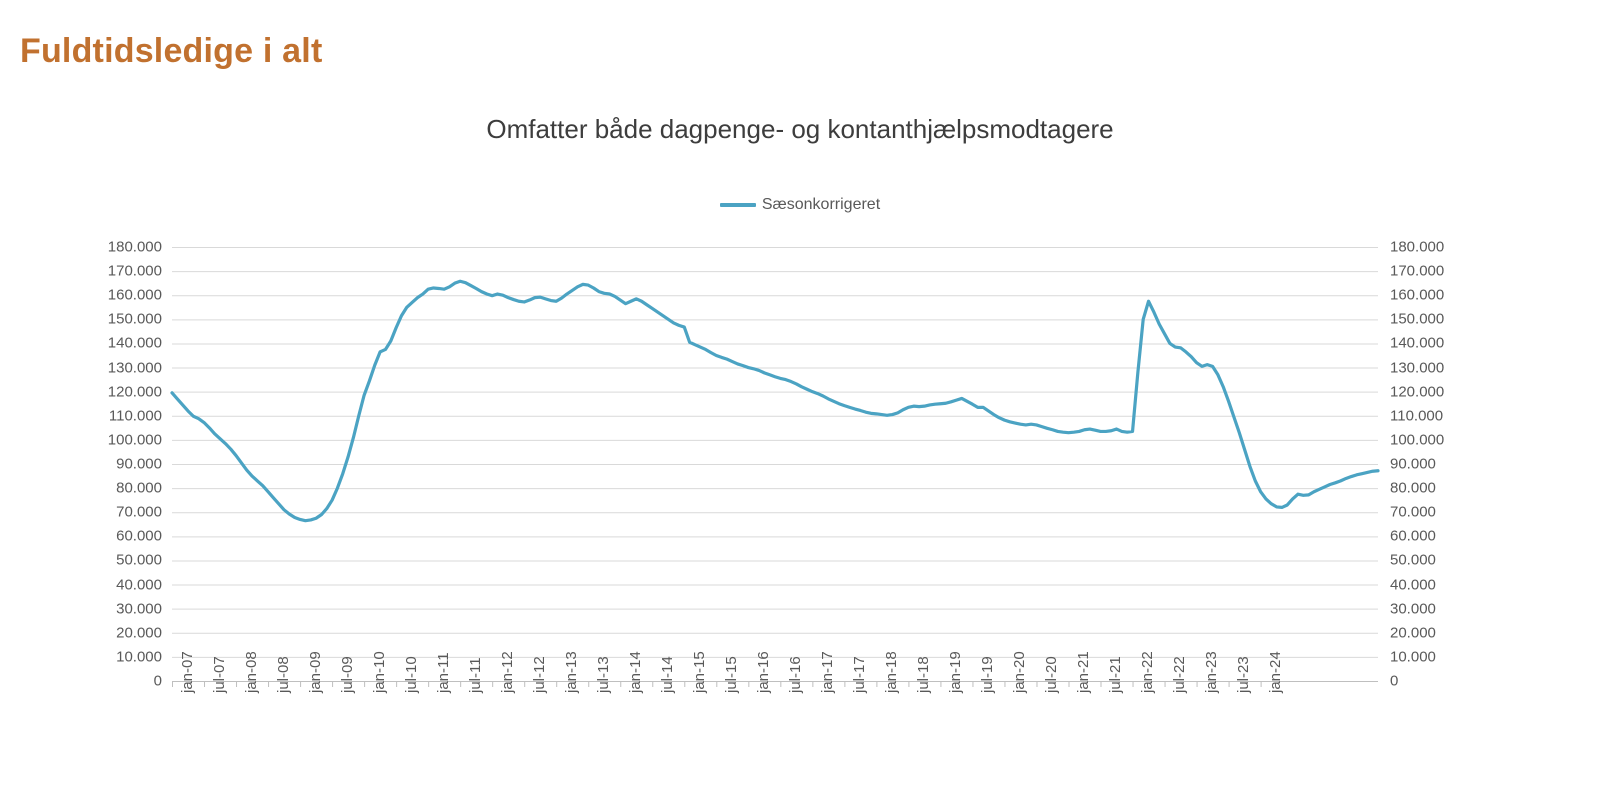  What do you see at coordinates (1083, 672) in the screenshot?
I see `x-axis-tick-label: jan-21` at bounding box center [1083, 672].